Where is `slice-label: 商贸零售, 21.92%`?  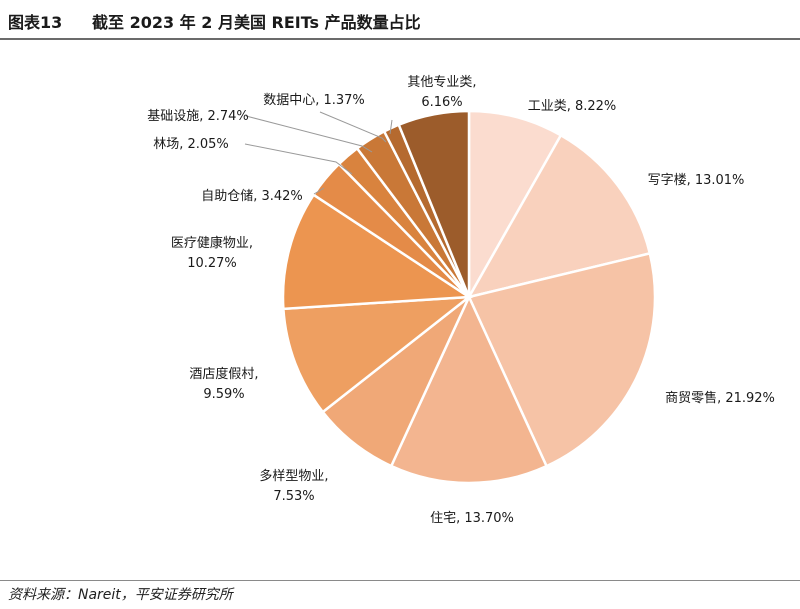
slice-label: 商贸零售, 21.92% is located at coordinates (720, 398).